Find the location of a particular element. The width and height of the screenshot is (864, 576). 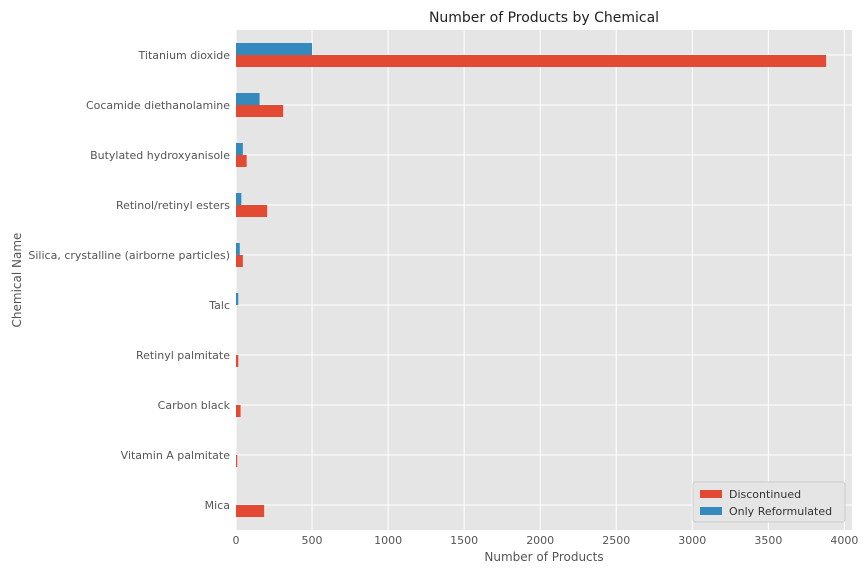

legend-label: Only Reformulated is located at coordinates (780, 511).